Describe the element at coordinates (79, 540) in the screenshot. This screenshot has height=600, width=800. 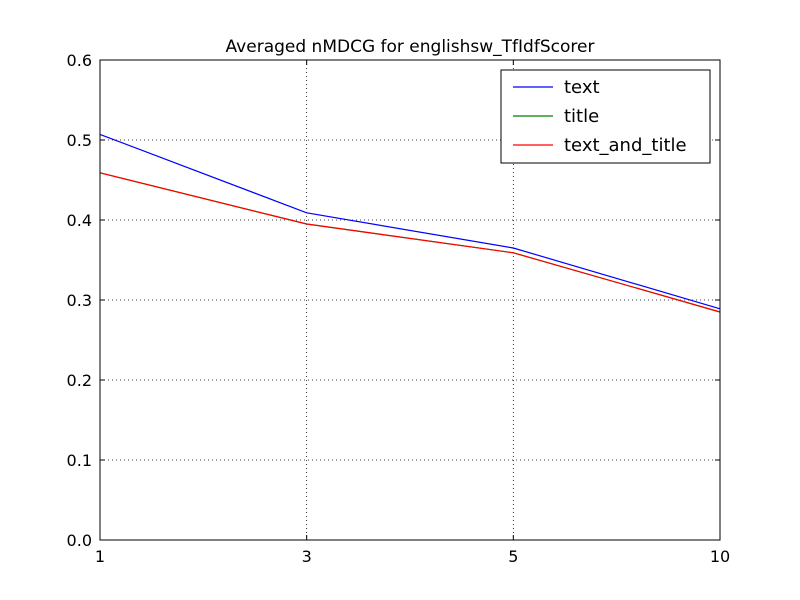
I see `y-tick-label: 0.0` at that location.